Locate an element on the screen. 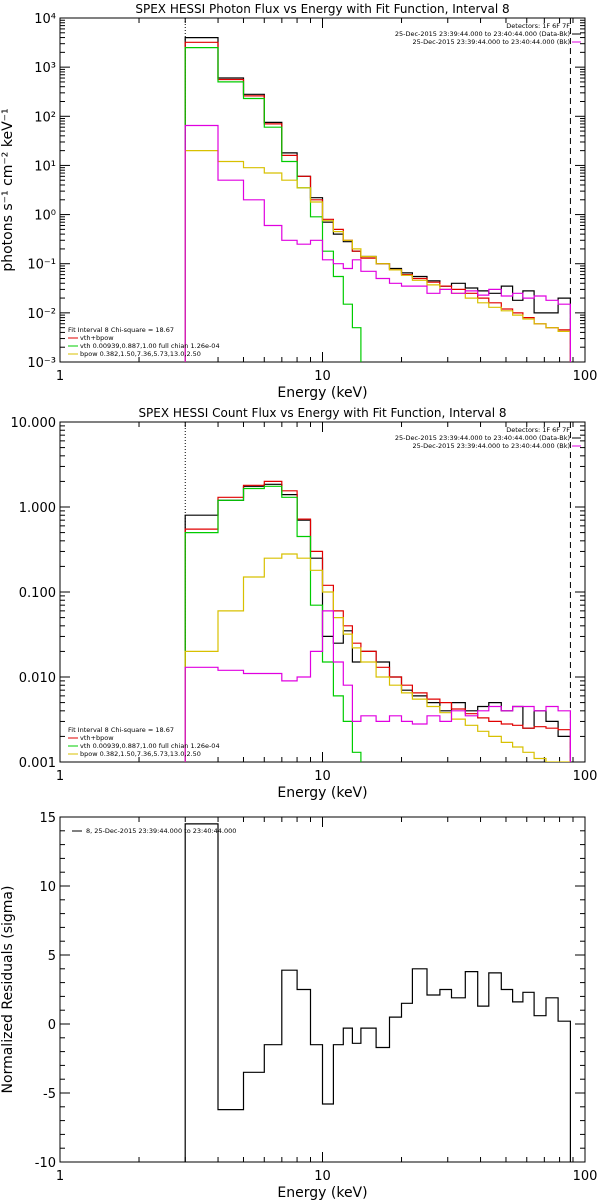  y-tick-label: 10⁻³ is located at coordinates (41, 363).